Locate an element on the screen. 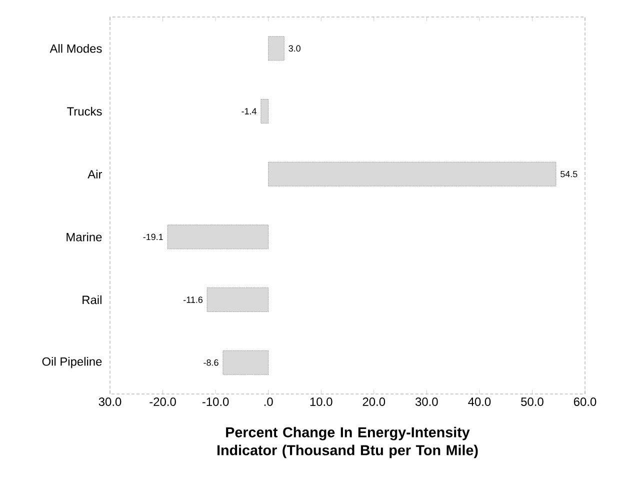  y-tick-label: Rail is located at coordinates (92, 299).